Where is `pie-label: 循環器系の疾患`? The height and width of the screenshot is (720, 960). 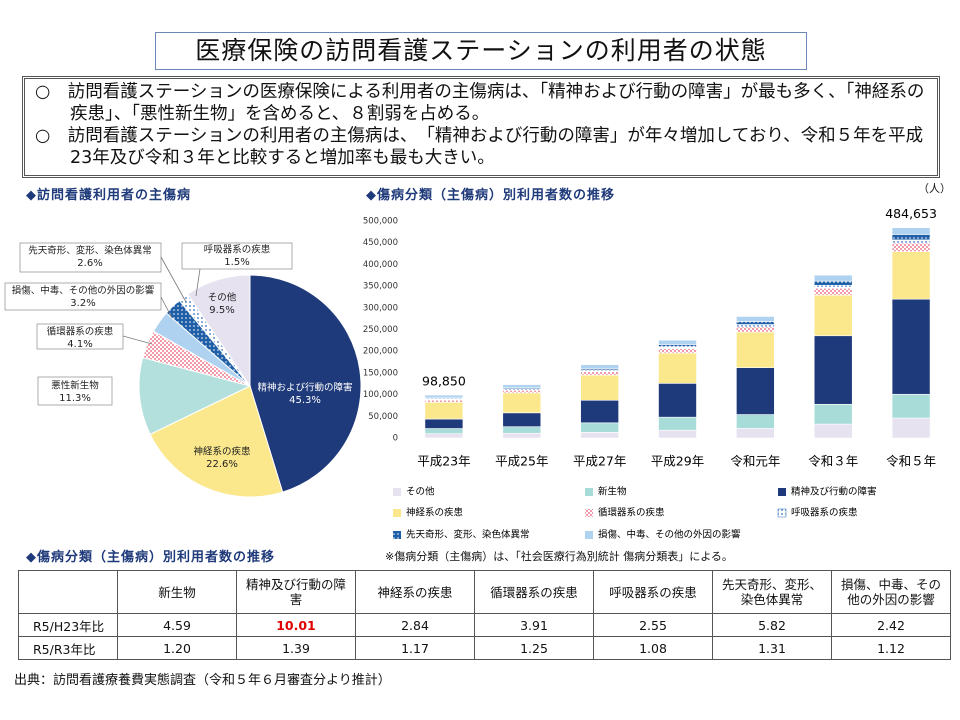
pie-label: 循環器系の疾患 is located at coordinates (80, 332).